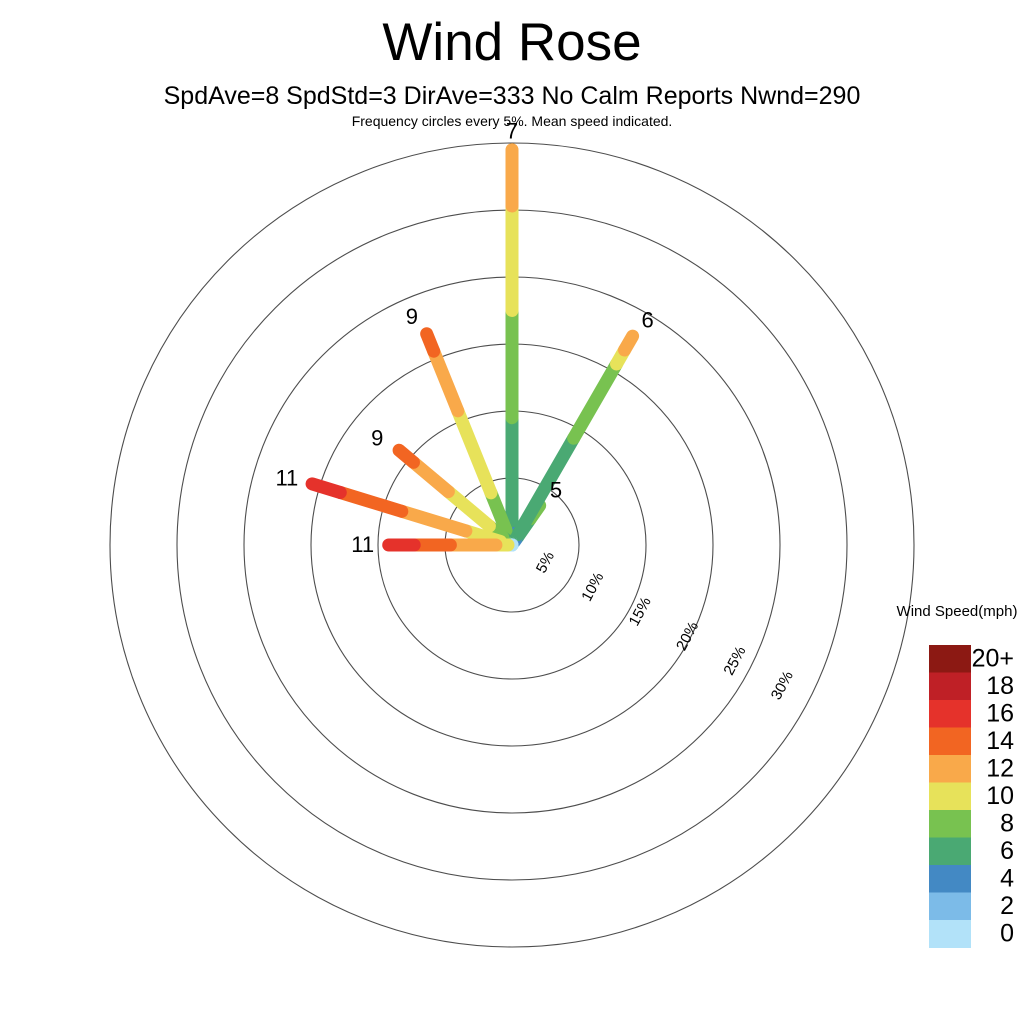 The width and height of the screenshot is (1024, 1024). Describe the element at coordinates (1007, 823) in the screenshot. I see `legend-label-8: 8` at that location.